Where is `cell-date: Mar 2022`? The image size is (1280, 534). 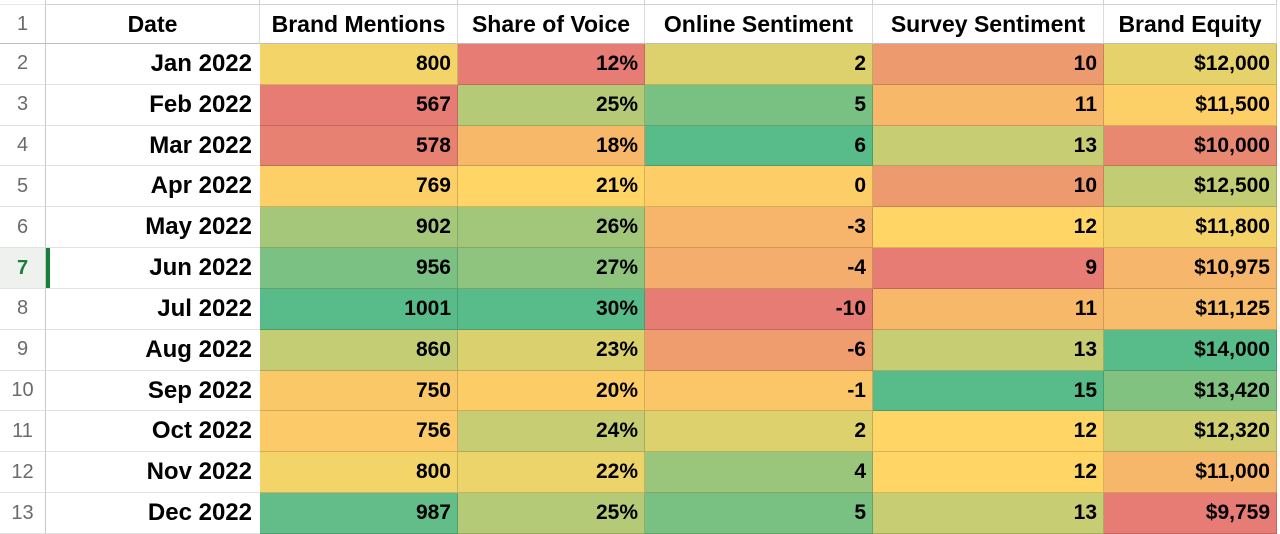 cell-date: Mar 2022 is located at coordinates (153, 146).